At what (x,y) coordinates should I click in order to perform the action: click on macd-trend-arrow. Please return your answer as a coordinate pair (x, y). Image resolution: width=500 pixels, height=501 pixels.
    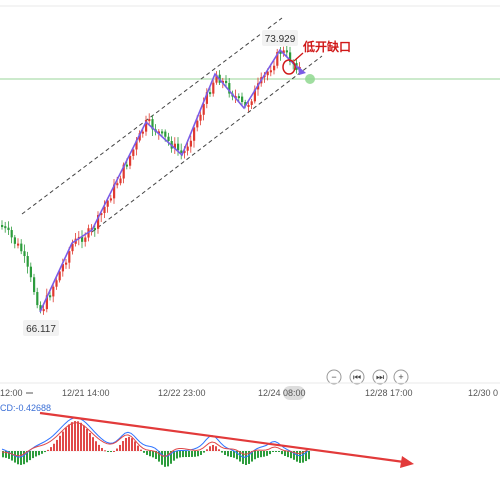
    Looking at the image, I should click on (222, 437).